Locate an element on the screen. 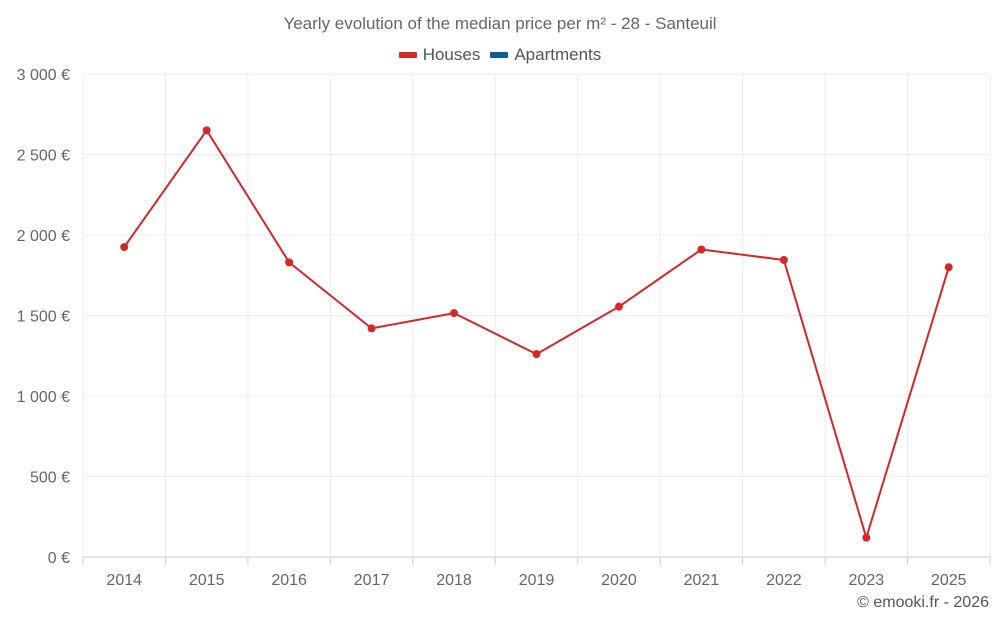 The image size is (1000, 625). x-tick-label: 2017 is located at coordinates (372, 580).